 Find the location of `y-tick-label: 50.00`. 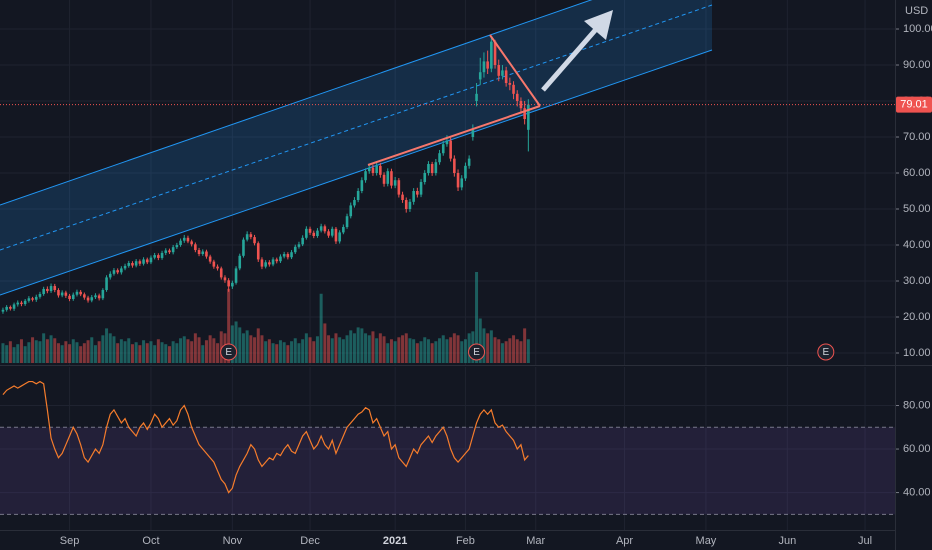

y-tick-label: 50.00 is located at coordinates (917, 209).